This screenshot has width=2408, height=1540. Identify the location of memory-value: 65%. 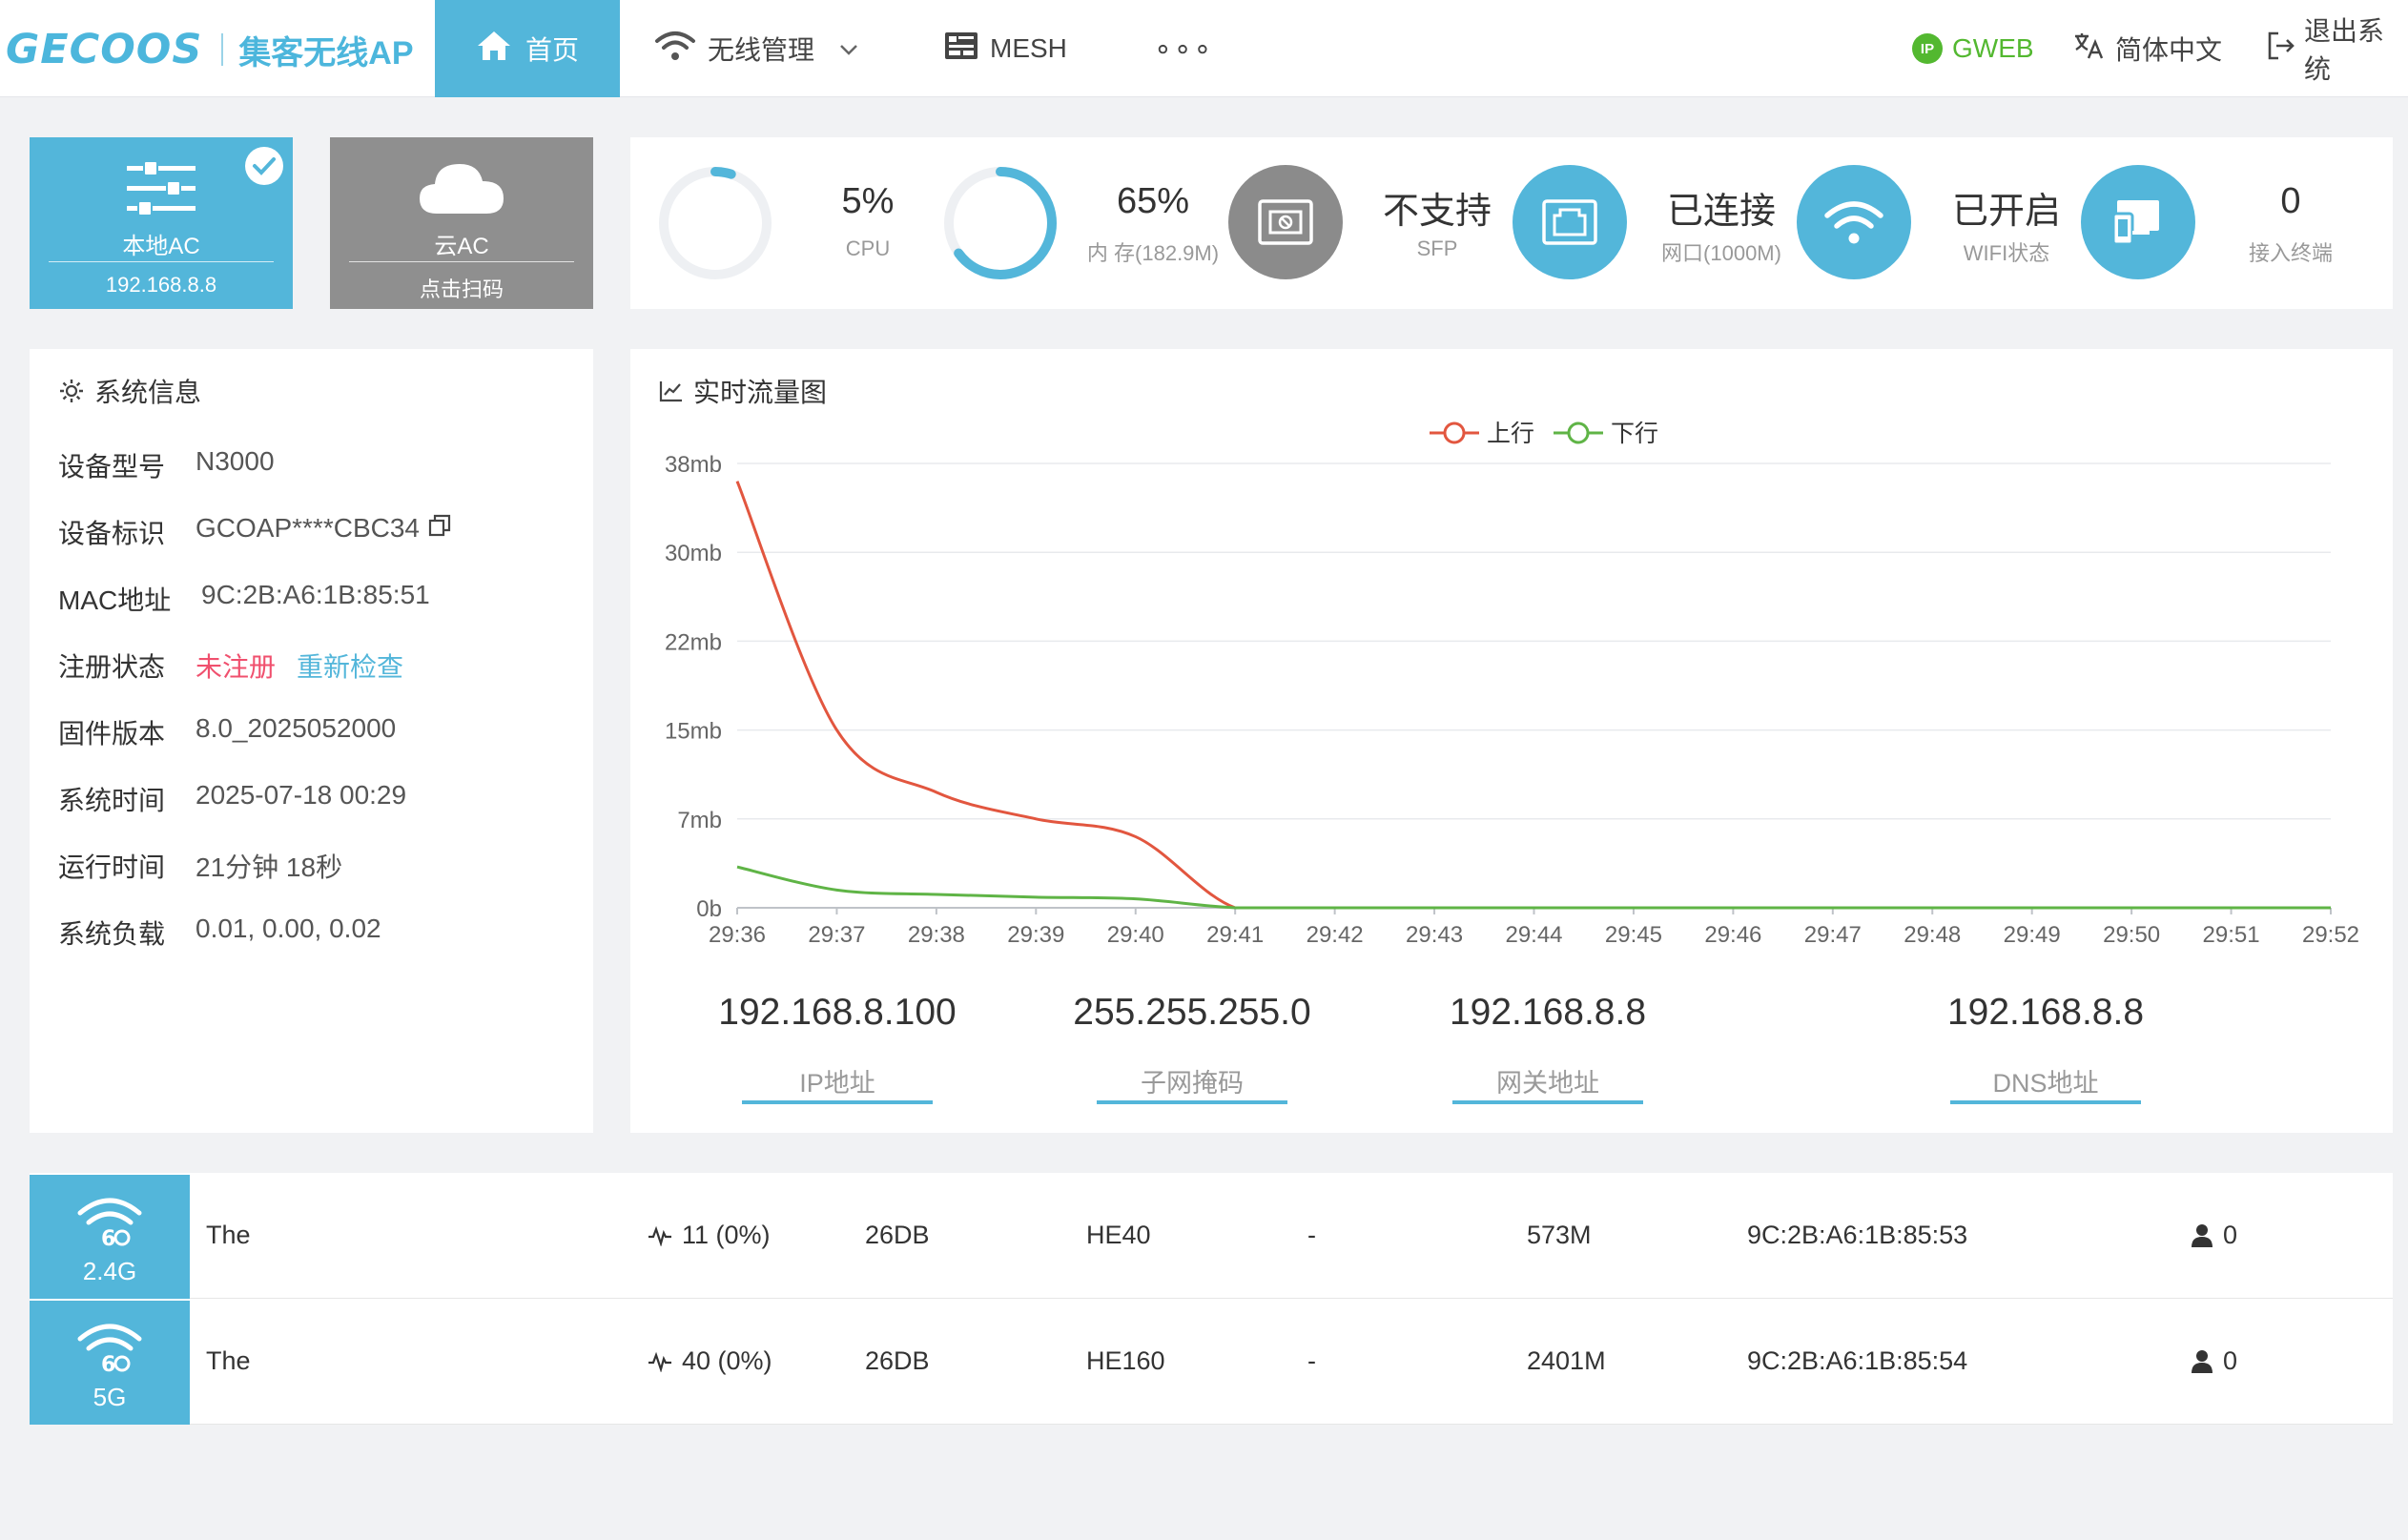
(1153, 201).